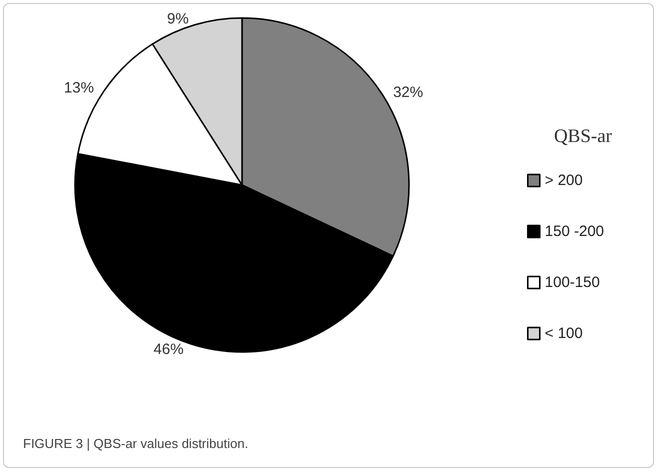  I want to click on data-label: 13%, so click(79, 87).